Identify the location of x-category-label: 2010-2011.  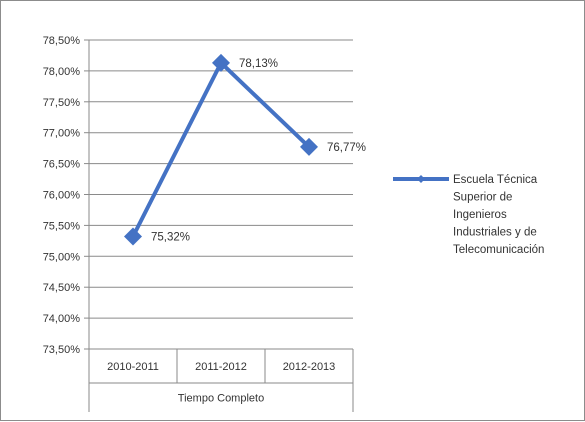
(133, 367).